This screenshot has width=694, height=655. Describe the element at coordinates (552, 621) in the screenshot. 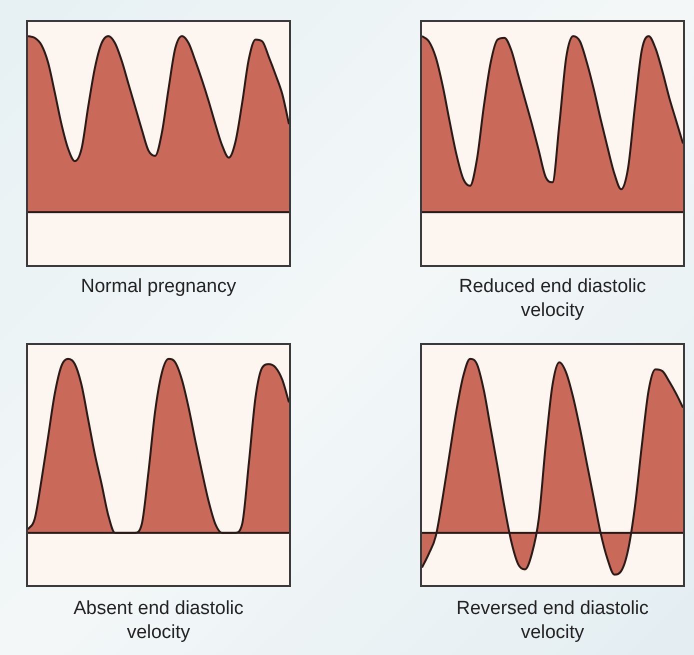

I see `text: Reversed end diastolic velocity` at that location.